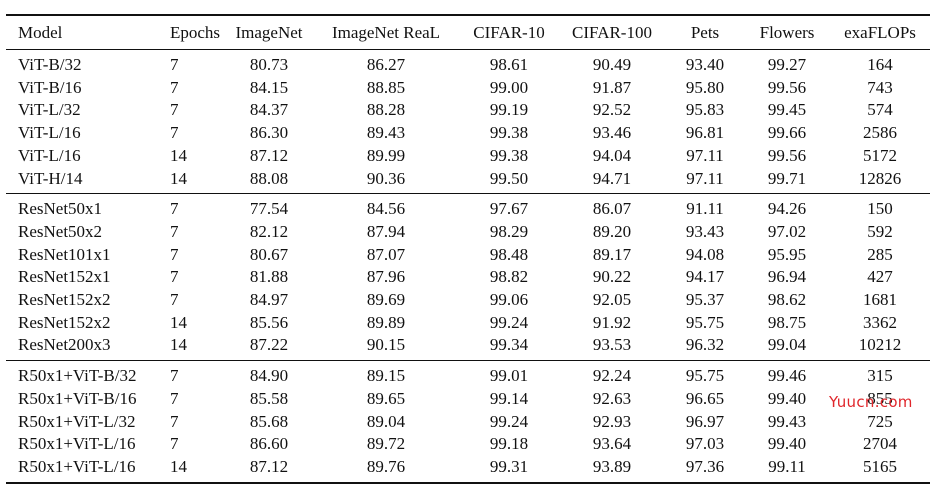 Image resolution: width=941 pixels, height=484 pixels. What do you see at coordinates (269, 322) in the screenshot?
I see `cell-imagenet: 85.56` at bounding box center [269, 322].